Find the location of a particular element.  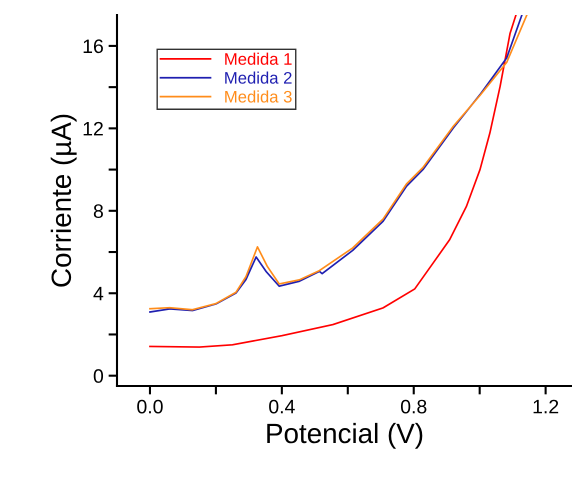

x-tick-label: 0.4 is located at coordinates (282, 407).